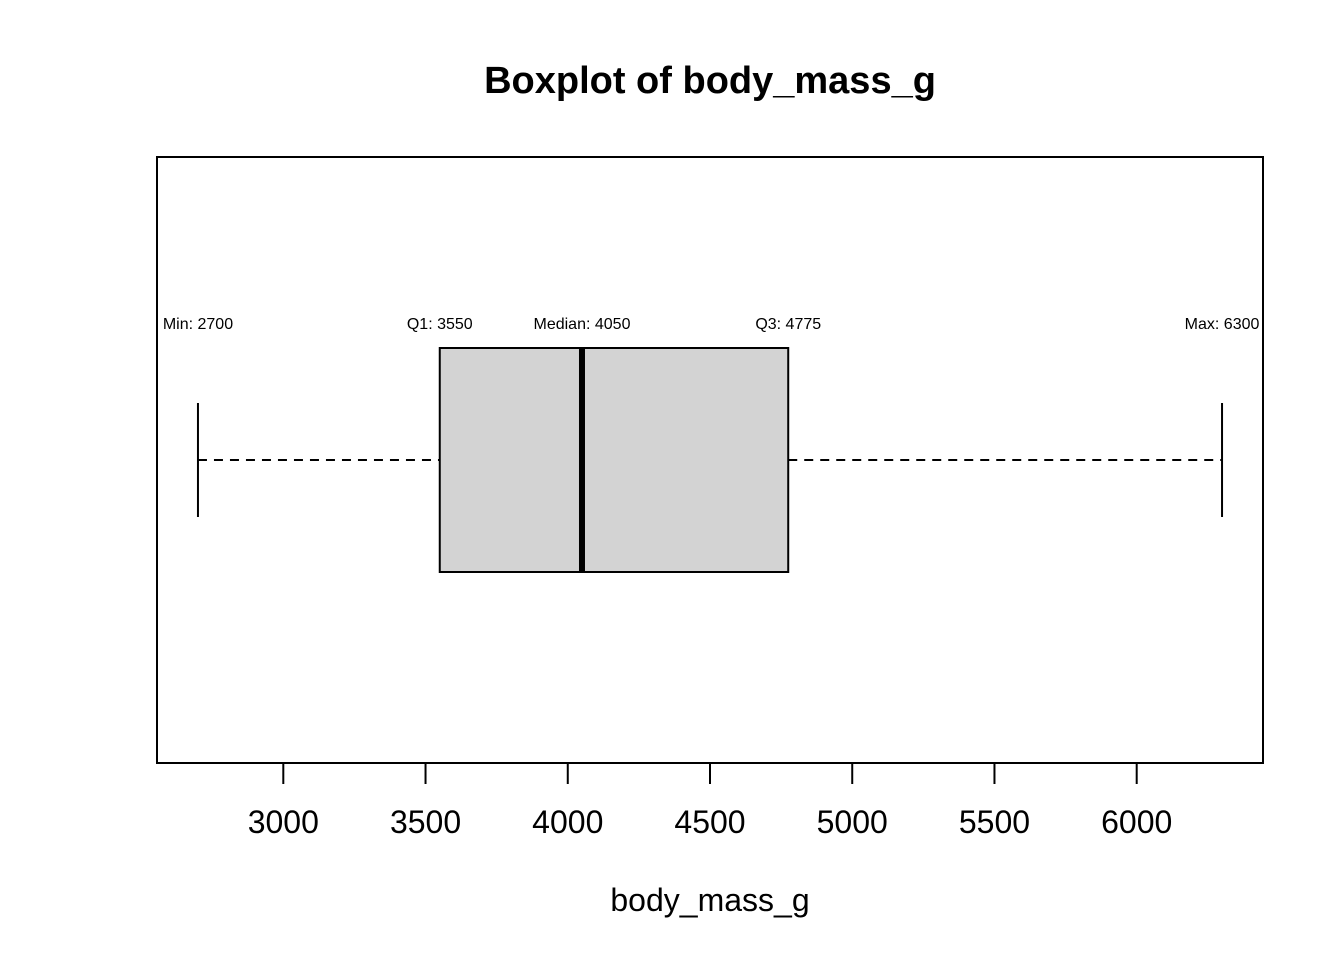 This screenshot has width=1344, height=960. What do you see at coordinates (1136, 822) in the screenshot?
I see `x-tick-label-6000: 6000` at bounding box center [1136, 822].